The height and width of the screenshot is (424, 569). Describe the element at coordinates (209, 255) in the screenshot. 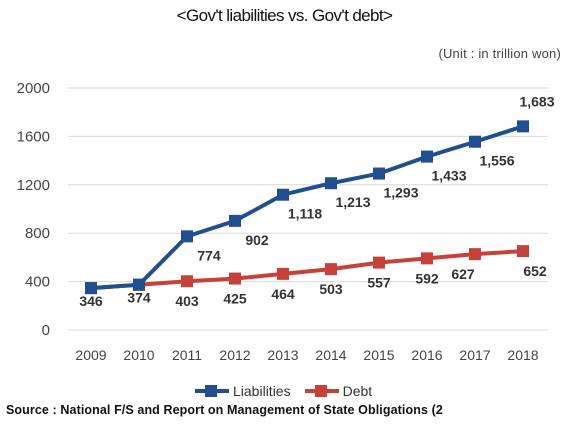

I see `data-label-liabilities: 774` at that location.